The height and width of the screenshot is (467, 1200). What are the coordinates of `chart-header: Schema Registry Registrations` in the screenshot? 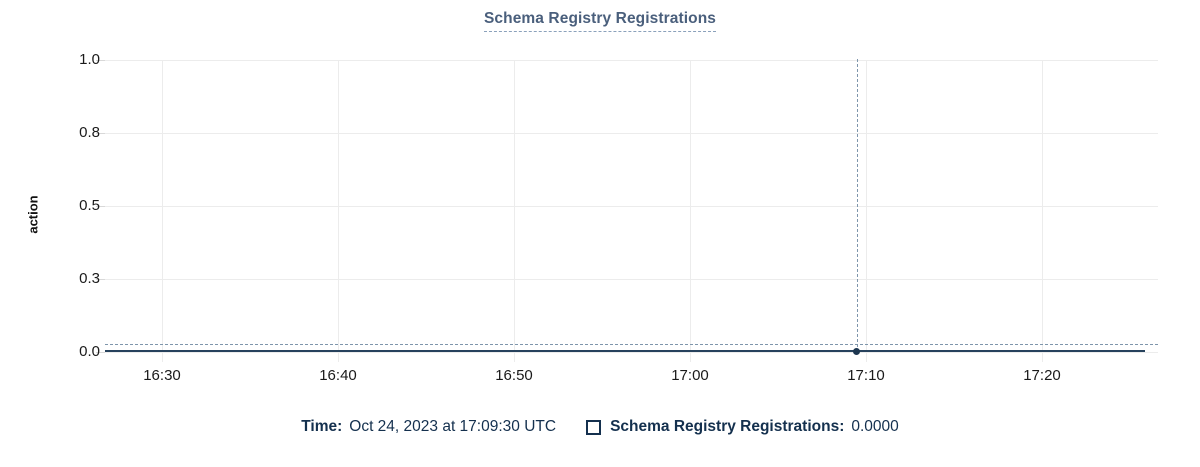 It's located at (600, 21).